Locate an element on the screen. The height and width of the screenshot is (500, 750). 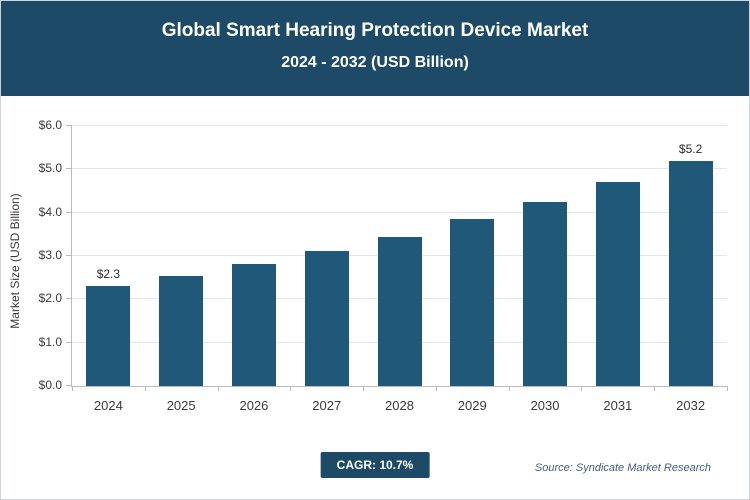
y-tick-label: $0.0 is located at coordinates (50, 385).